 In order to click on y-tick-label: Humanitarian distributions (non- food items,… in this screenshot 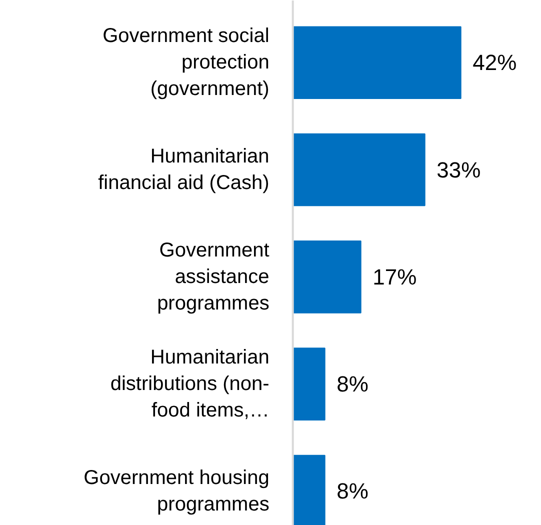, I will do `click(190, 384)`.